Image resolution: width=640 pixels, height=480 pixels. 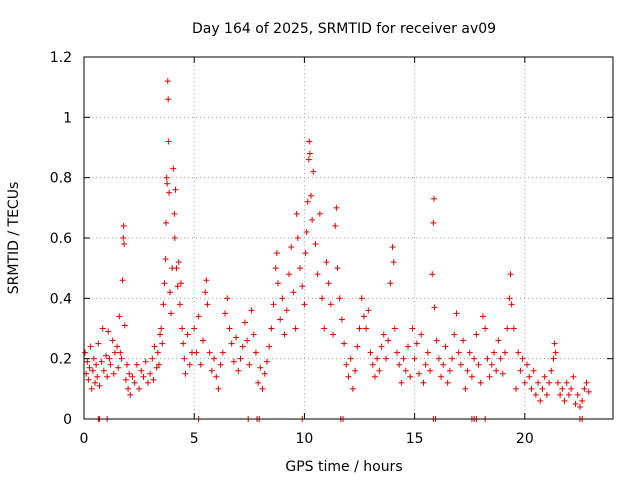 I want to click on x-tick-label: 0, so click(x=84, y=439).